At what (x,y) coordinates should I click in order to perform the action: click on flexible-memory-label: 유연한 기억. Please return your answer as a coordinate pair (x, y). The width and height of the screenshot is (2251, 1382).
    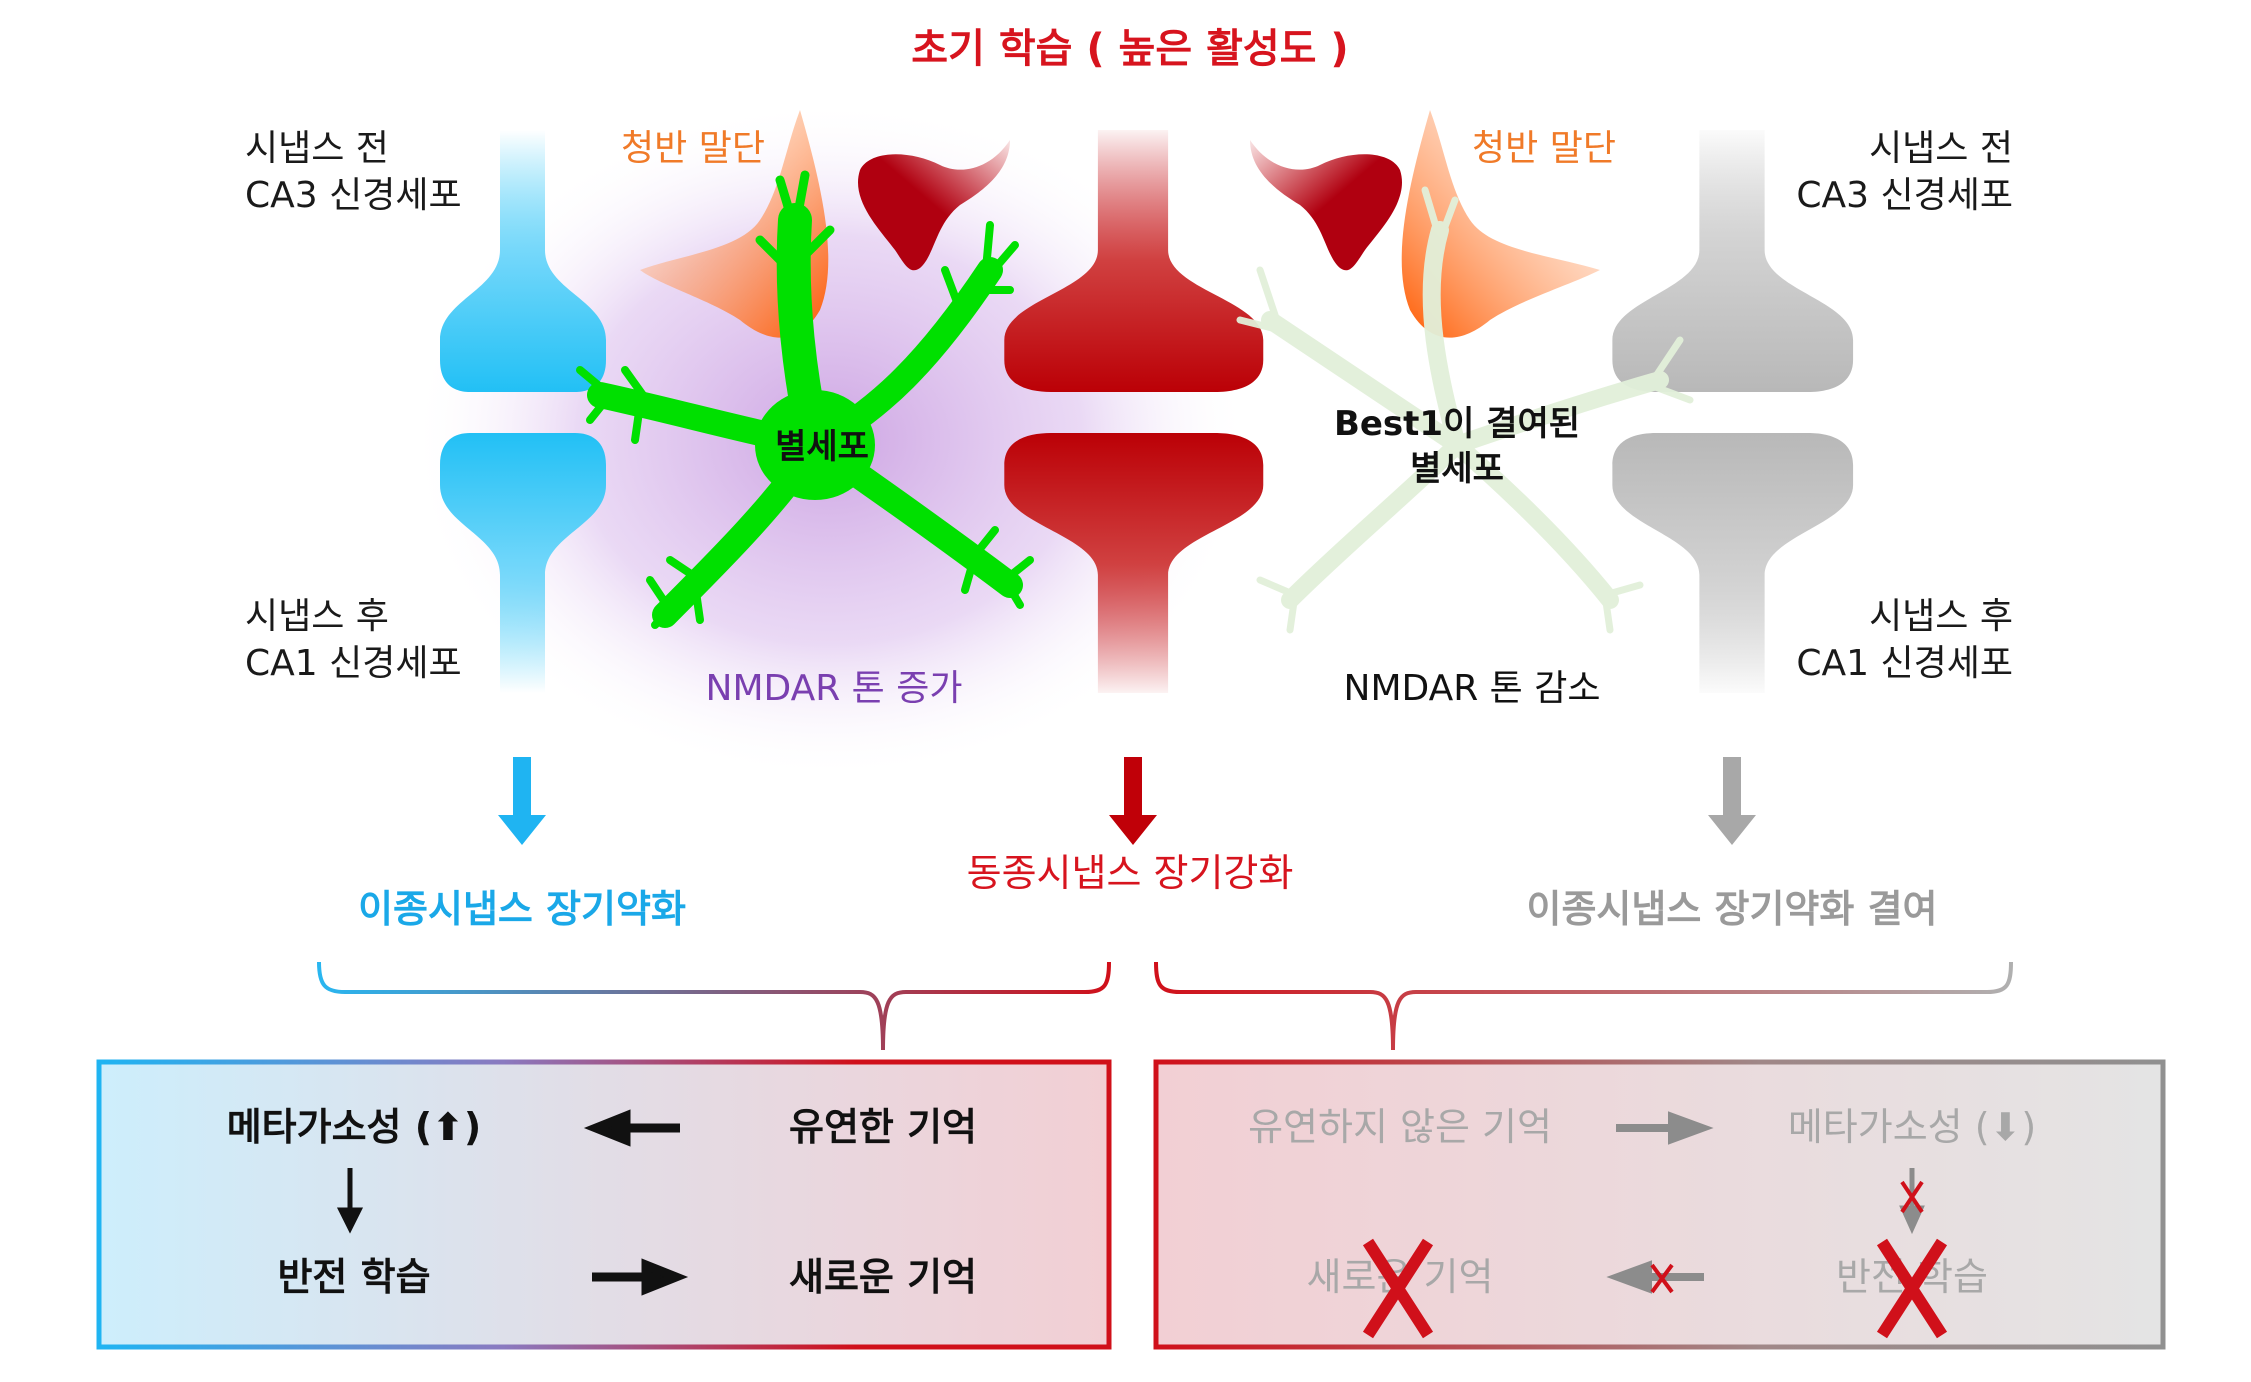
    Looking at the image, I should click on (883, 1127).